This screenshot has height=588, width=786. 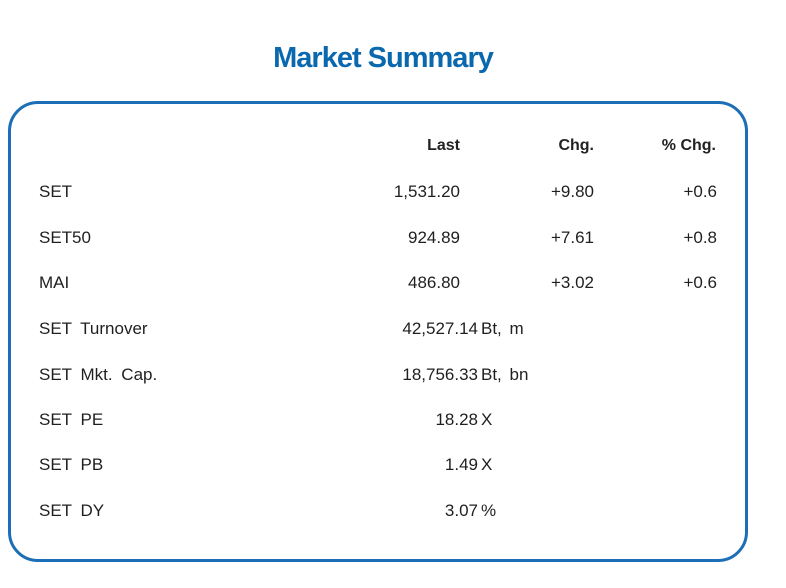 What do you see at coordinates (65, 237) in the screenshot?
I see `row-label: SET50` at bounding box center [65, 237].